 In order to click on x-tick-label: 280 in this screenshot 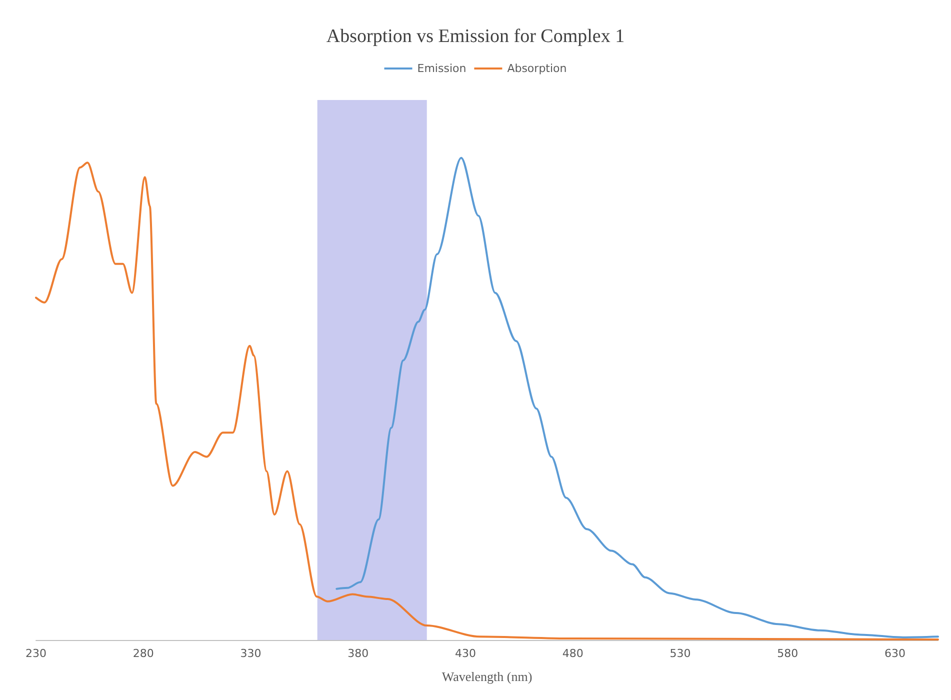, I will do `click(143, 653)`.